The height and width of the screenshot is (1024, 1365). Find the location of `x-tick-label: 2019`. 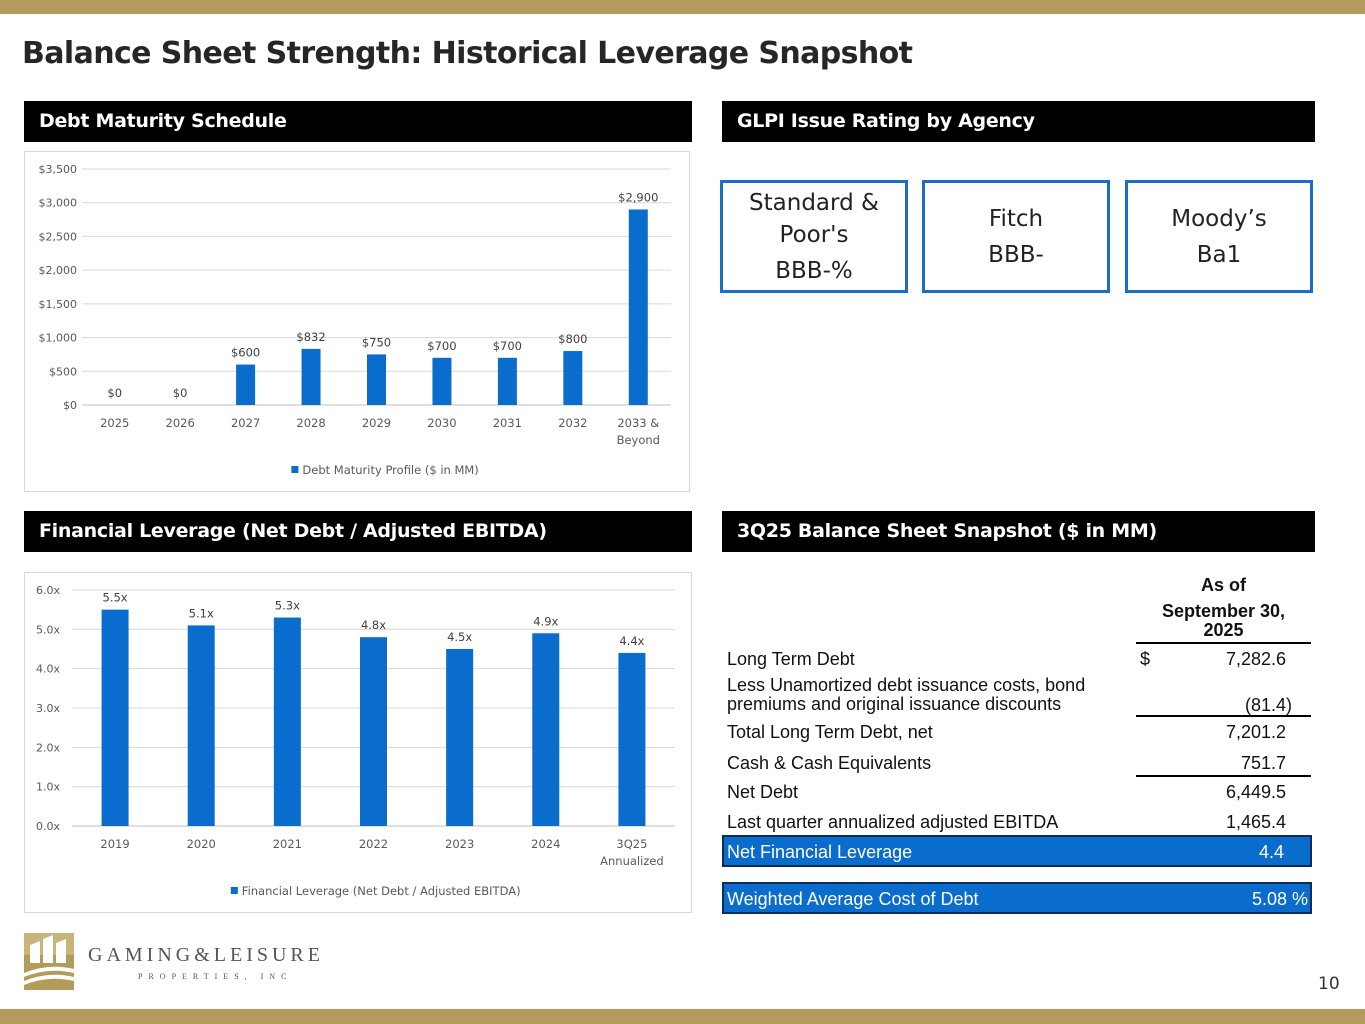

x-tick-label: 2019 is located at coordinates (114, 844).